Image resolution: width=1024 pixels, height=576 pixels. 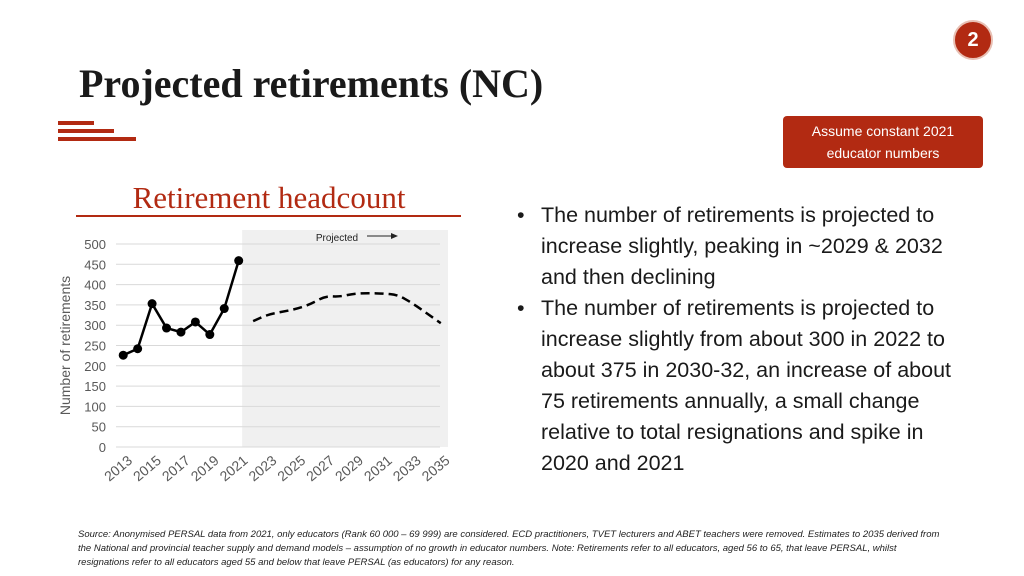 What do you see at coordinates (95, 406) in the screenshot?
I see `y-tick-label: 100` at bounding box center [95, 406].